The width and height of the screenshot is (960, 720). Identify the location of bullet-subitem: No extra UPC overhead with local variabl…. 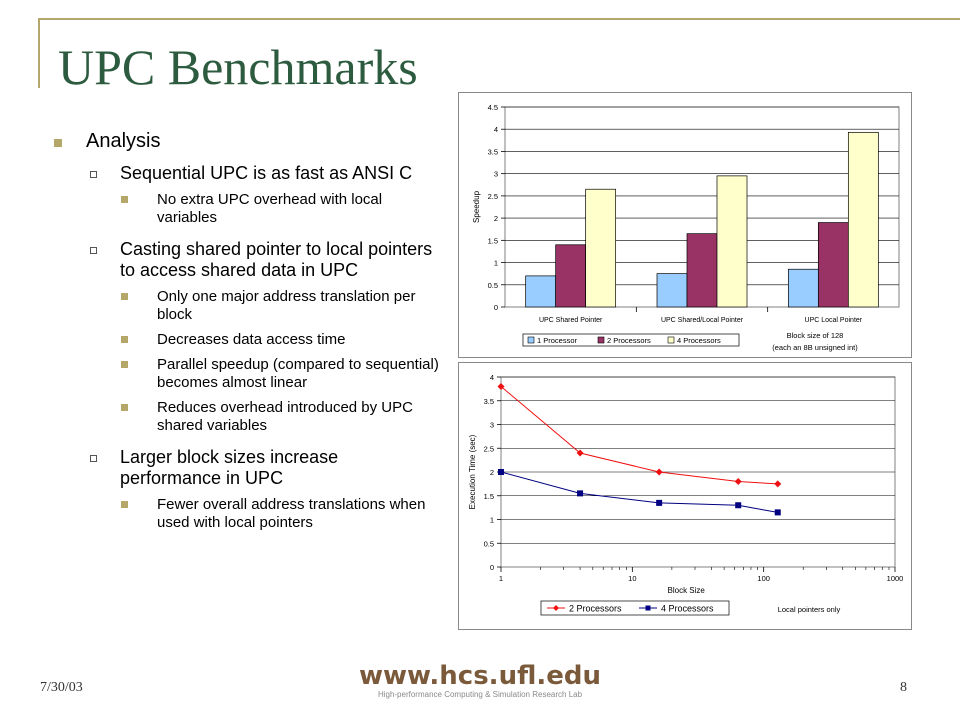
(245, 209).